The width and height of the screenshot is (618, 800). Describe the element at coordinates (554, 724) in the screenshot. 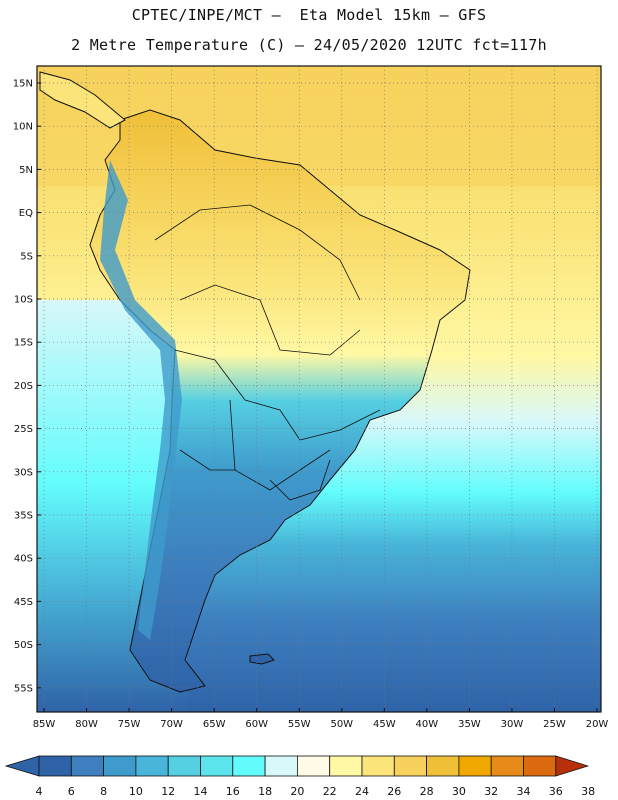

I see `longitude-label: 25W` at that location.